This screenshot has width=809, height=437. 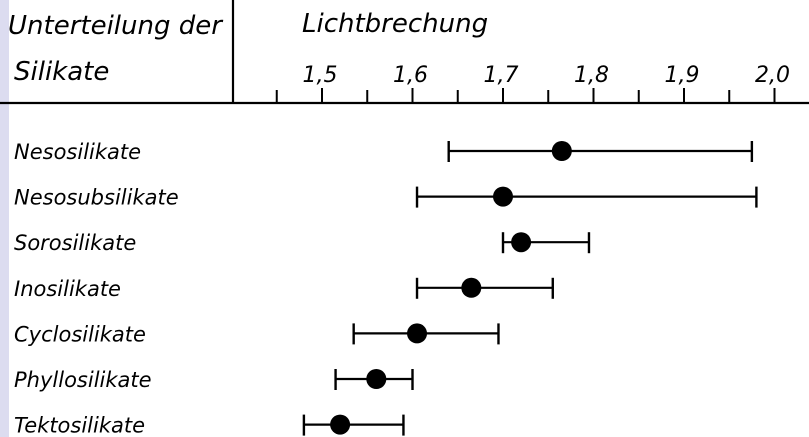 I want to click on tick-label: 1,7, so click(x=501, y=75).